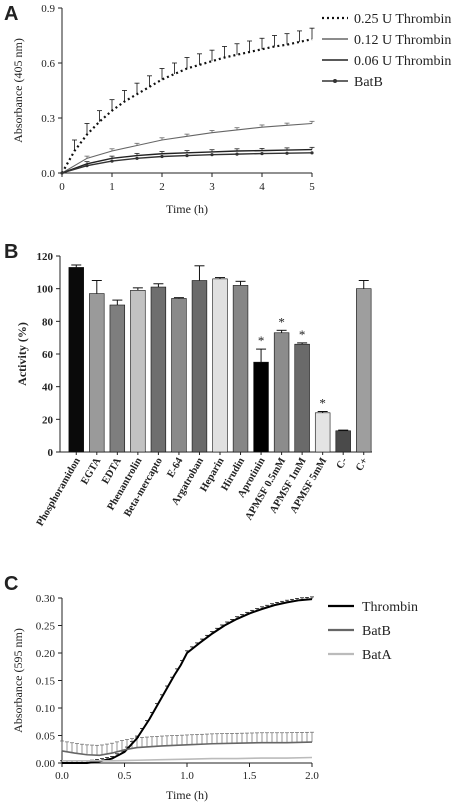 The image size is (474, 805). I want to click on panel-c-x-tick-label: 2.0, so click(312, 776).